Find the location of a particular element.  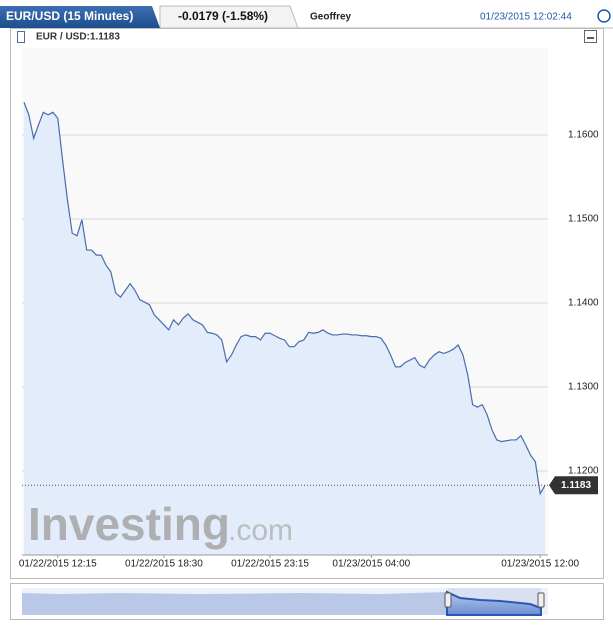

legend-icon is located at coordinates (21, 37).